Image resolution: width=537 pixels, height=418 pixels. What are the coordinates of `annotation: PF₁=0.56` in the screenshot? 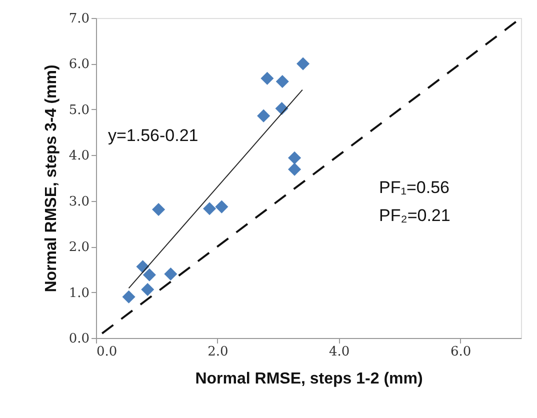 It's located at (414, 187).